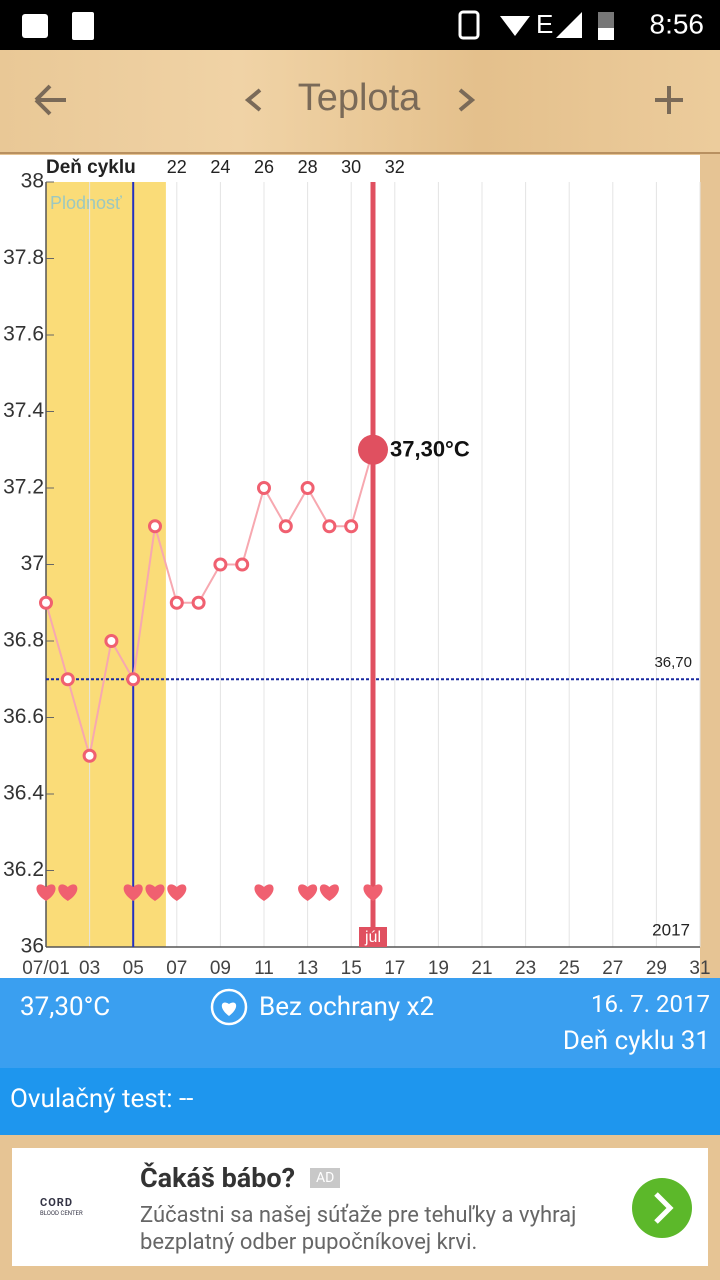 This screenshot has width=720, height=1280. Describe the element at coordinates (32, 181) in the screenshot. I see `y-tick-label: 38` at that location.